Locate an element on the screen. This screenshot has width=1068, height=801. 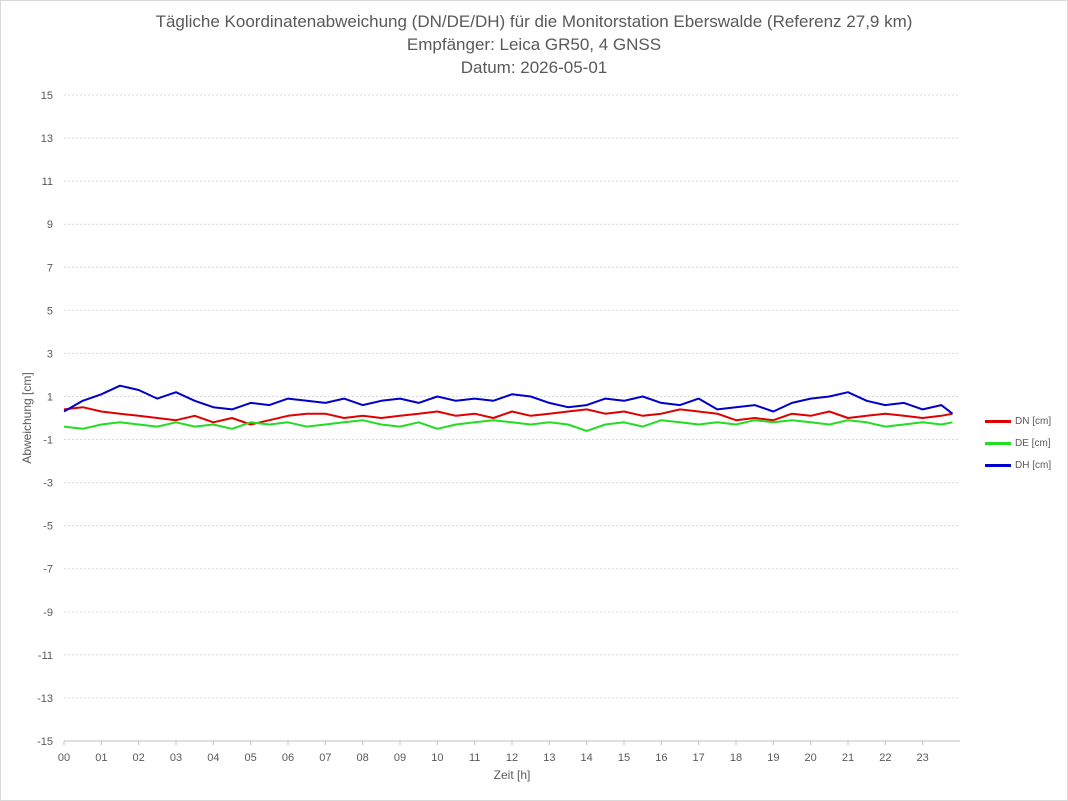
x-tick-label: 12 is located at coordinates (512, 758).